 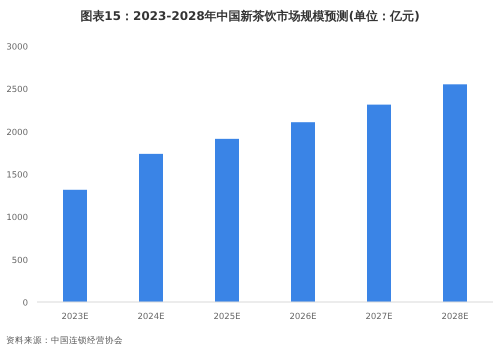 What do you see at coordinates (379, 317) in the screenshot?
I see `x-tick-label: 2027E` at bounding box center [379, 317].